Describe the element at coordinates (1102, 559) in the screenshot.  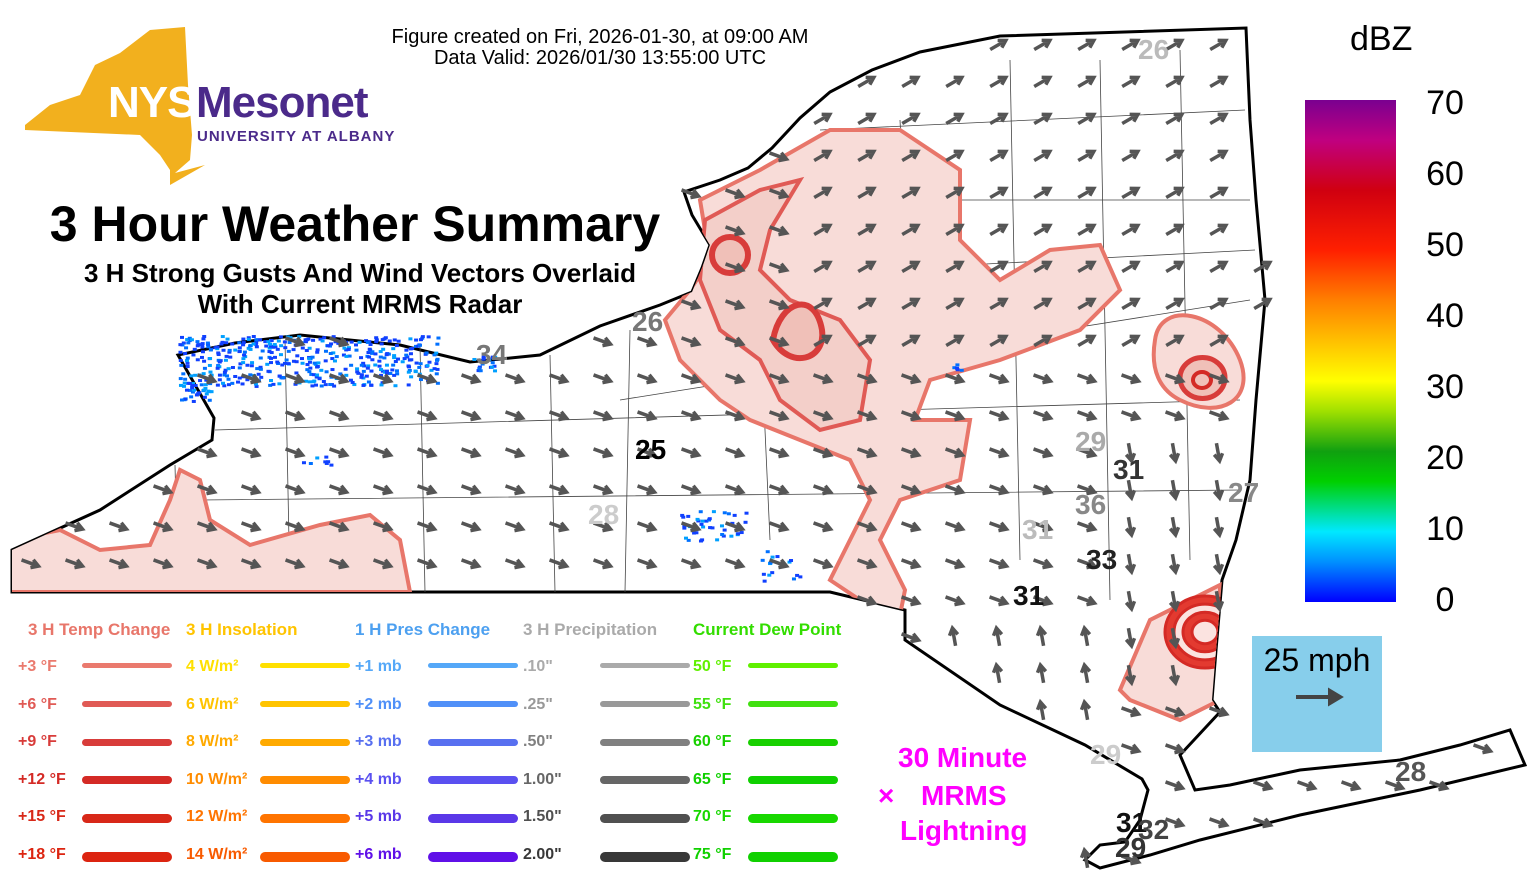
I see `gust-label: 33` at that location.